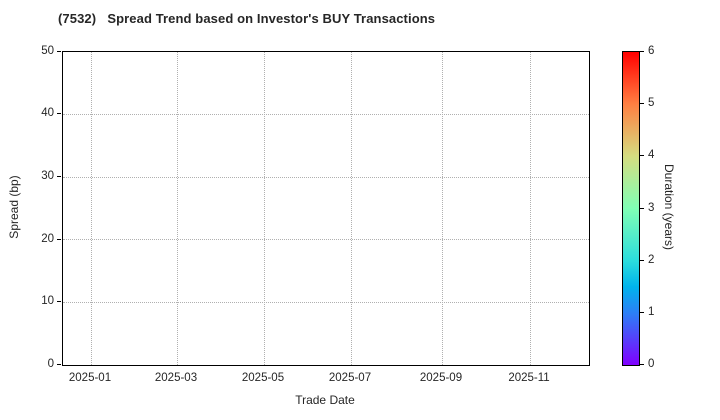  I want to click on colorbar-gradient, so click(631, 208).